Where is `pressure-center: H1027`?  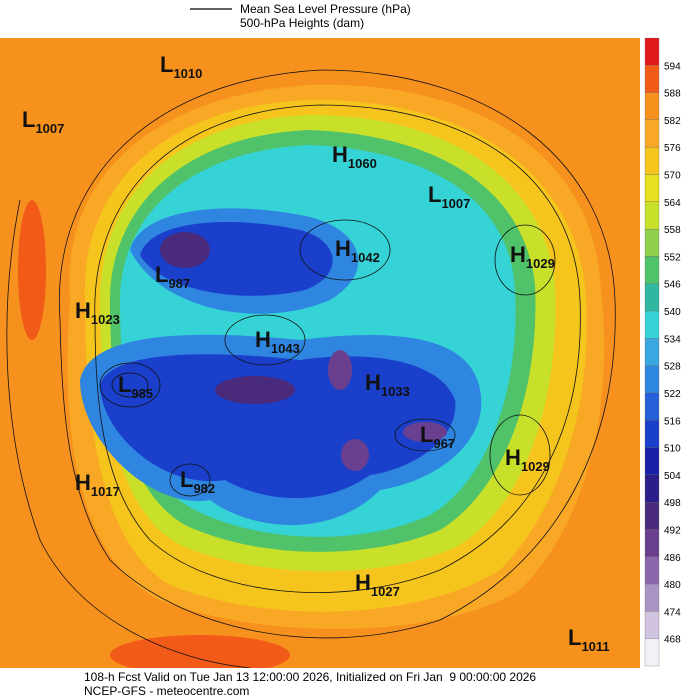
pressure-center: H1027 is located at coordinates (377, 584).